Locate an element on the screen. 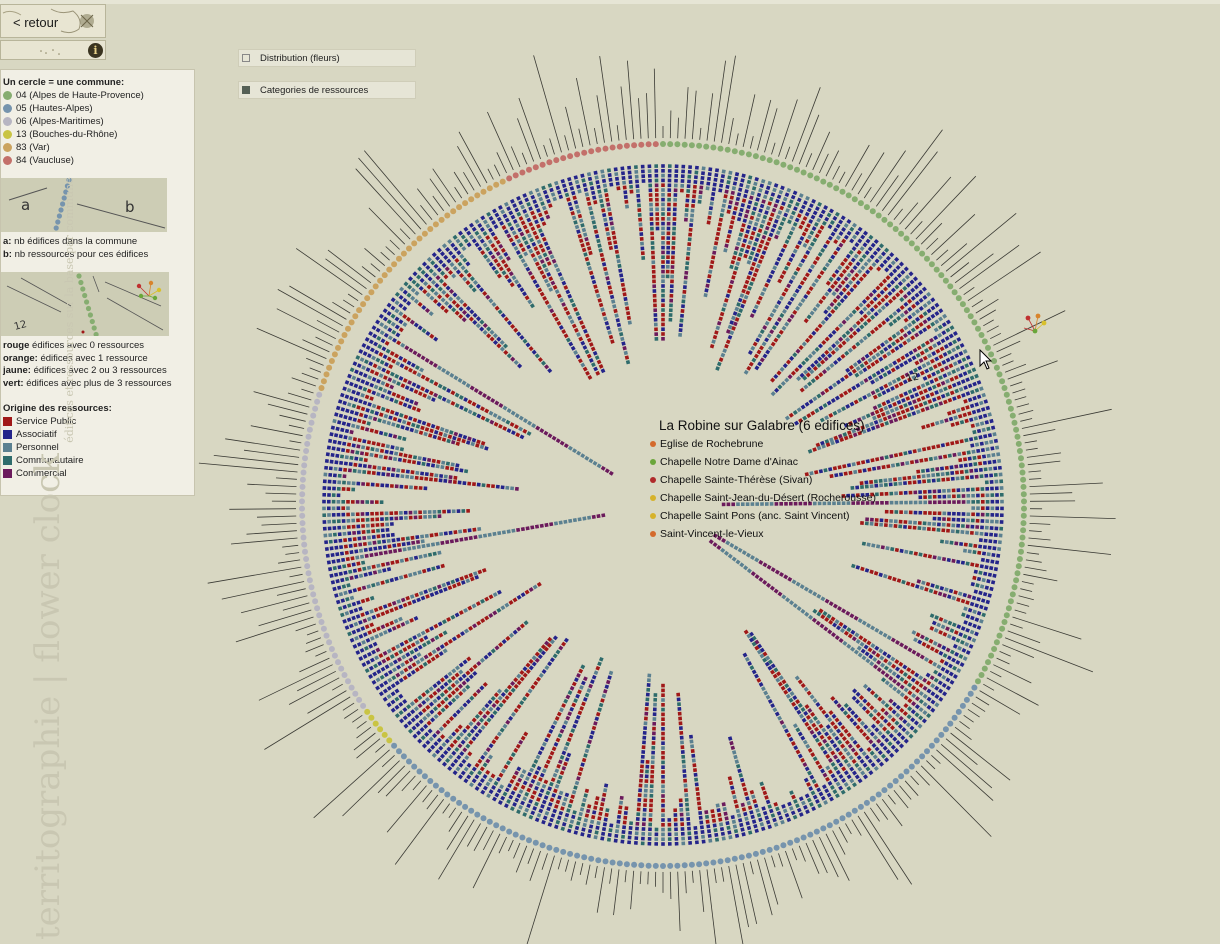 The width and height of the screenshot is (1220, 944). distribution-toggle: Distribution (fleurs) is located at coordinates (327, 58).